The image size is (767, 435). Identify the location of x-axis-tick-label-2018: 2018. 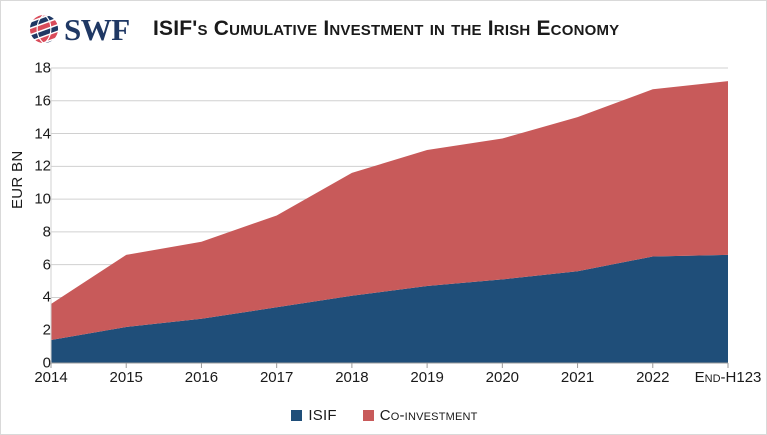
(352, 377).